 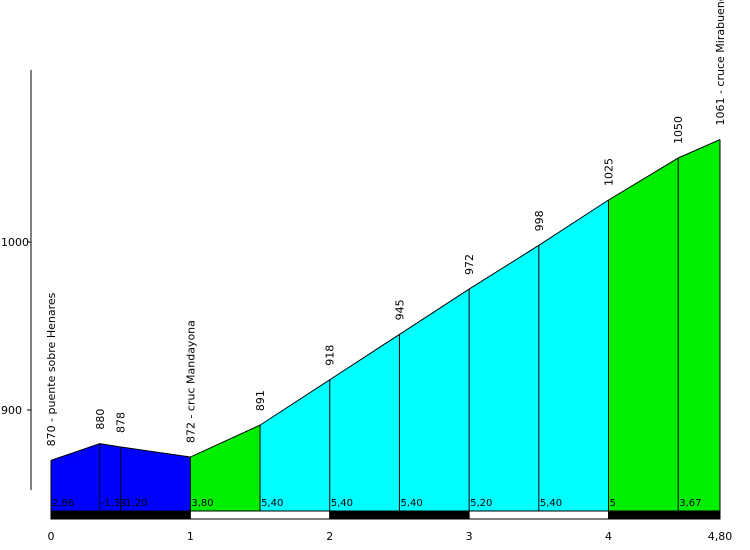 I want to click on x-tick-labels: 0 1 2 3 4 4,80, so click(x=390, y=536).